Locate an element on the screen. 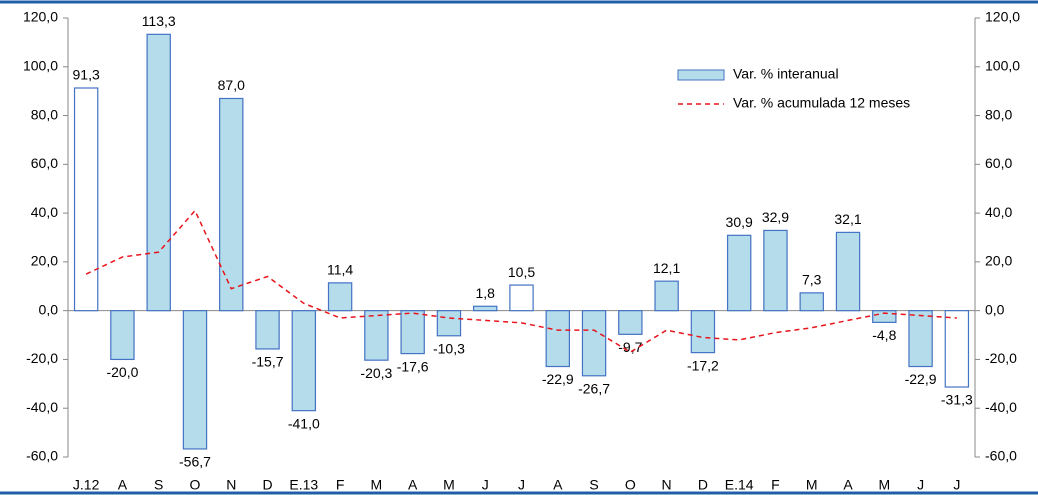  value-label: 10,5 is located at coordinates (521, 272).